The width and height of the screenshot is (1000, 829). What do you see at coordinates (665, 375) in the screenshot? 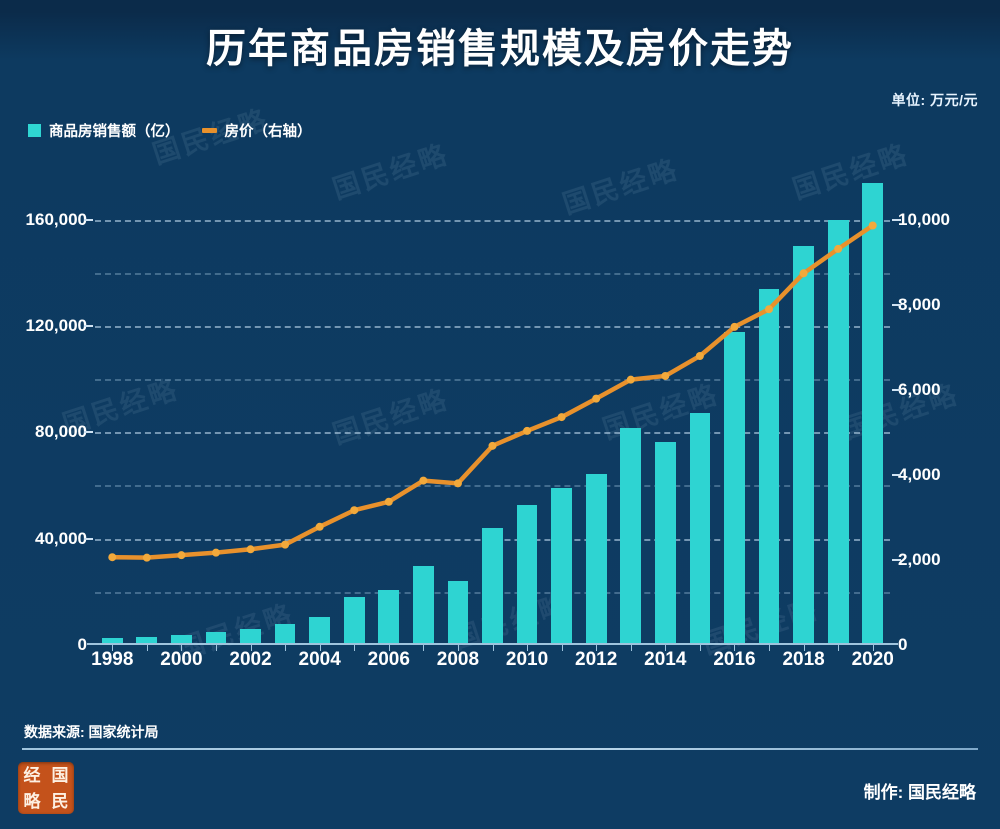
I see `price-point-2014` at bounding box center [665, 375].